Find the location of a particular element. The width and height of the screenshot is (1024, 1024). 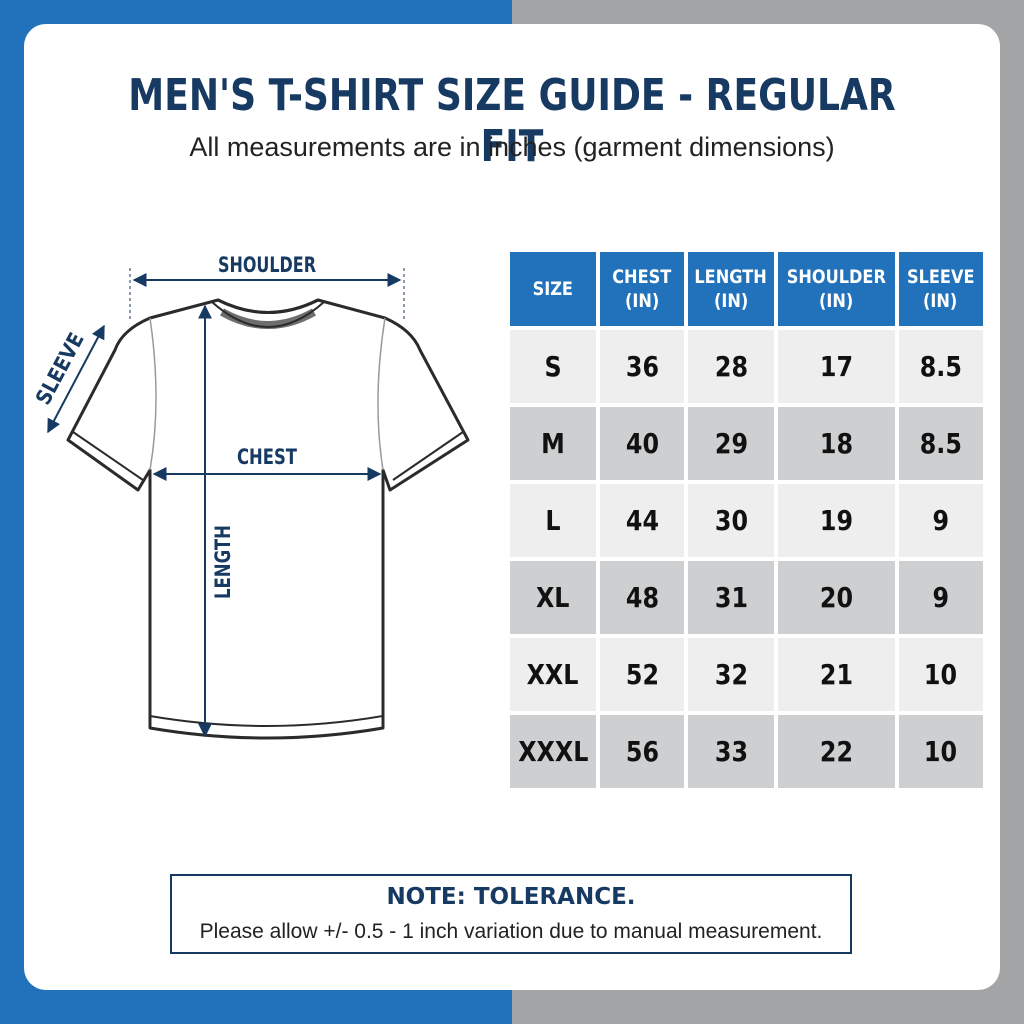

length-cell: 33 is located at coordinates (731, 751).